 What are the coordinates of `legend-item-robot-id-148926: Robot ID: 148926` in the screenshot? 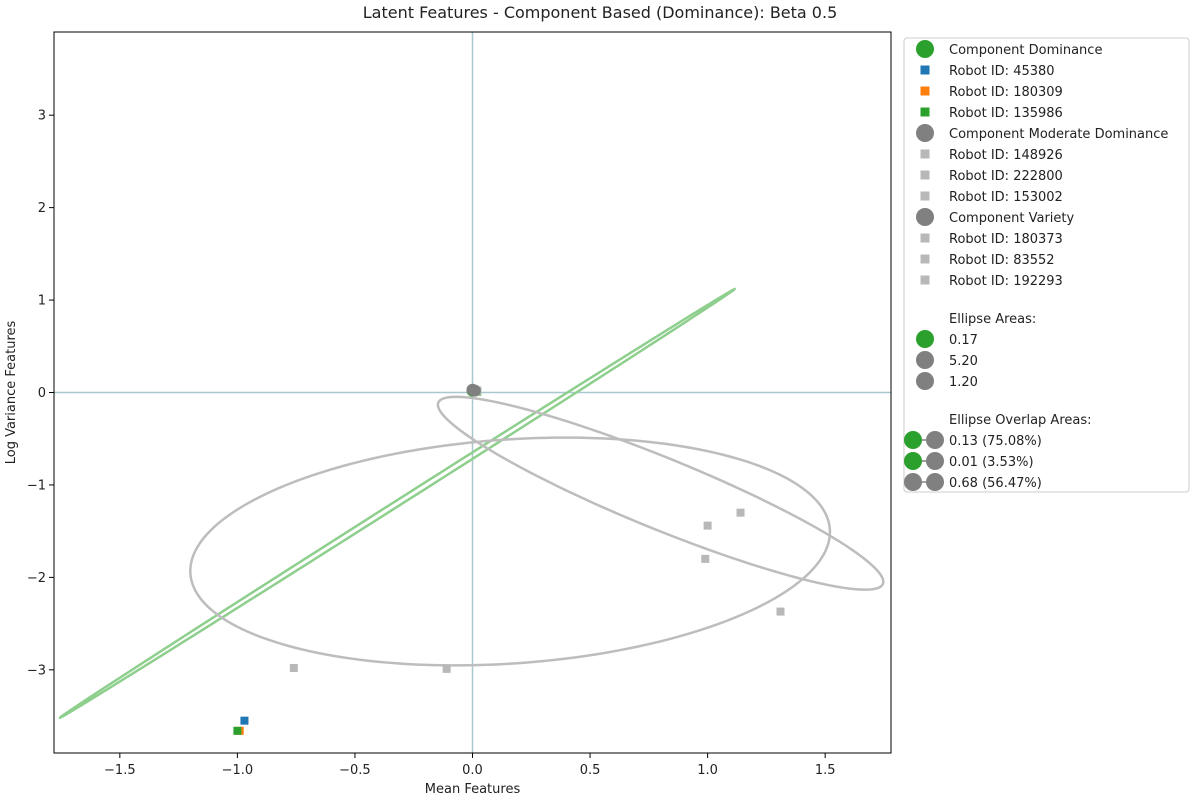 It's located at (1006, 155).